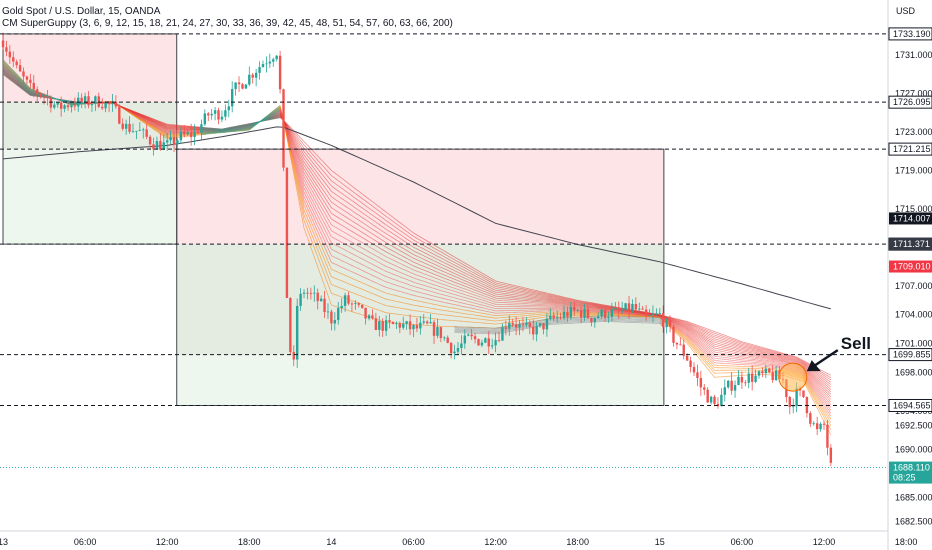  Describe the element at coordinates (913, 132) in the screenshot. I see `price-tick-label: 1723.000` at that location.